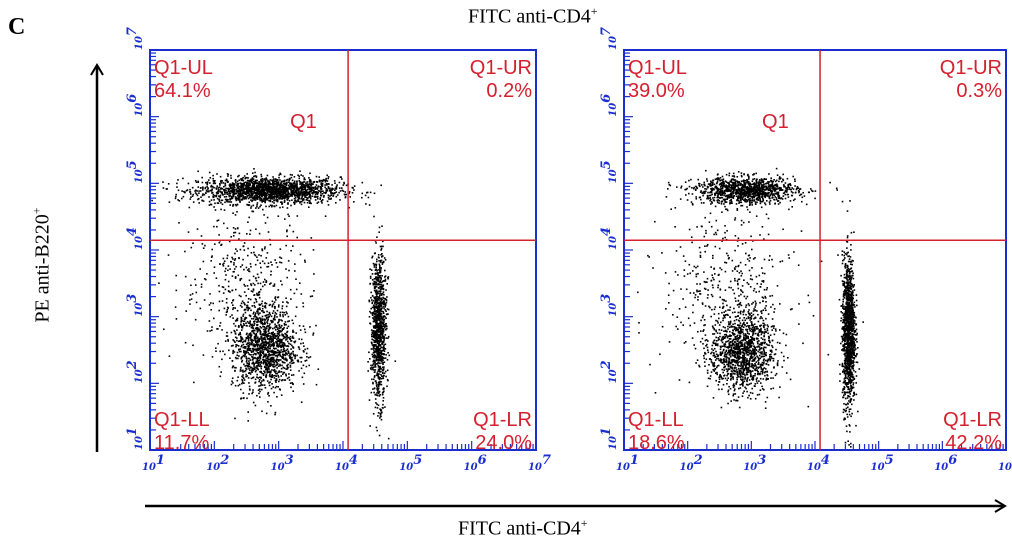 The height and width of the screenshot is (557, 1012). I want to click on y-tick-label: 10³, so click(135, 305).